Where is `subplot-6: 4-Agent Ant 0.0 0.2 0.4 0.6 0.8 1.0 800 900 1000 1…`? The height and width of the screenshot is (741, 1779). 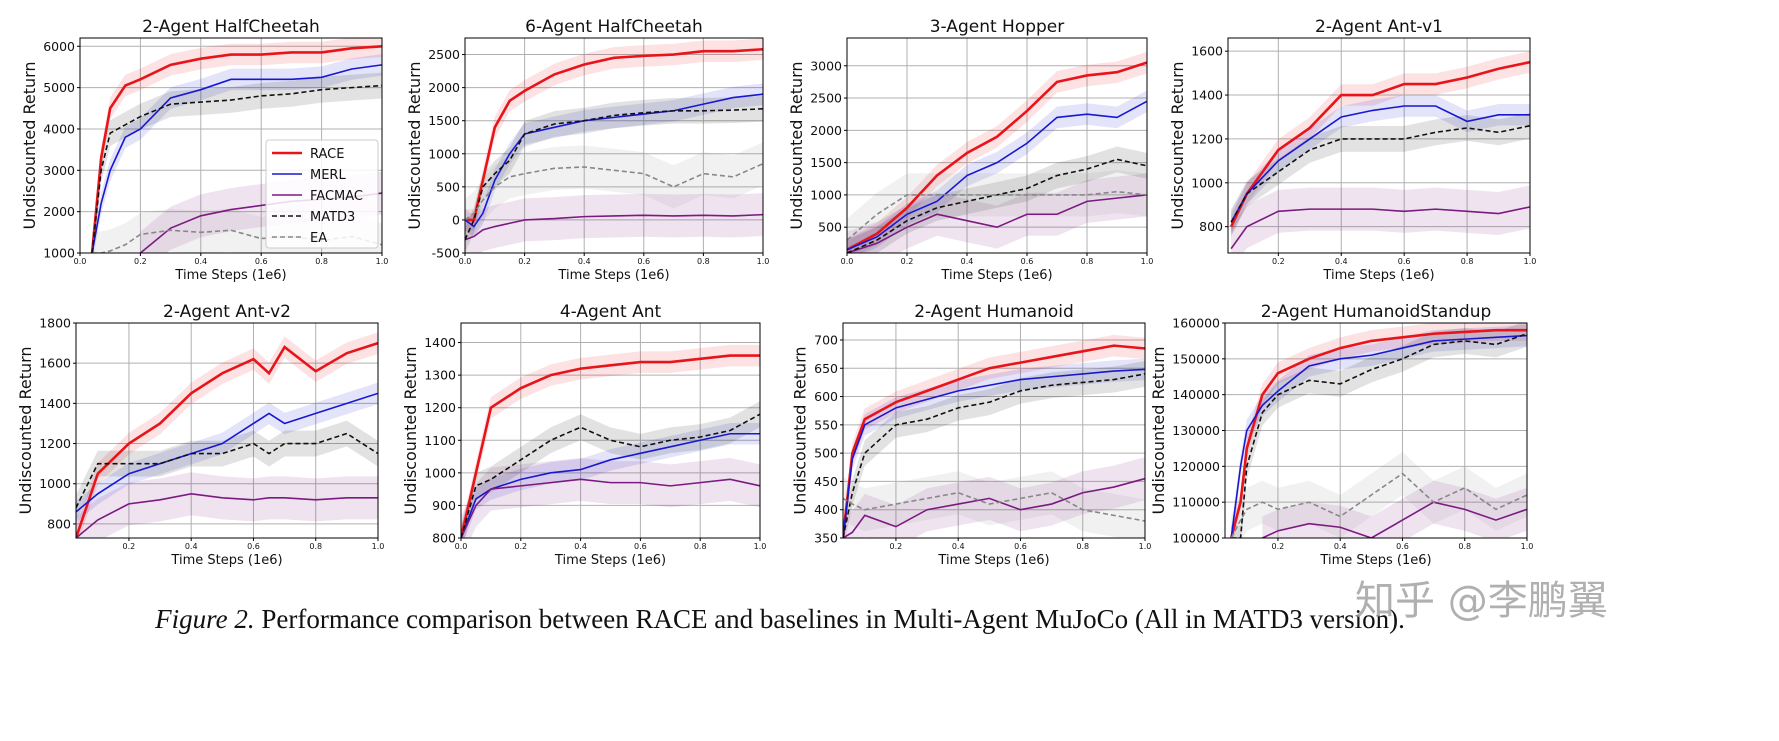
subplot-6: 4-Agent Ant 0.0 0.2 0.4 0.6 0.8 1.0 800 900 1000 1… is located at coordinates (584, 435).